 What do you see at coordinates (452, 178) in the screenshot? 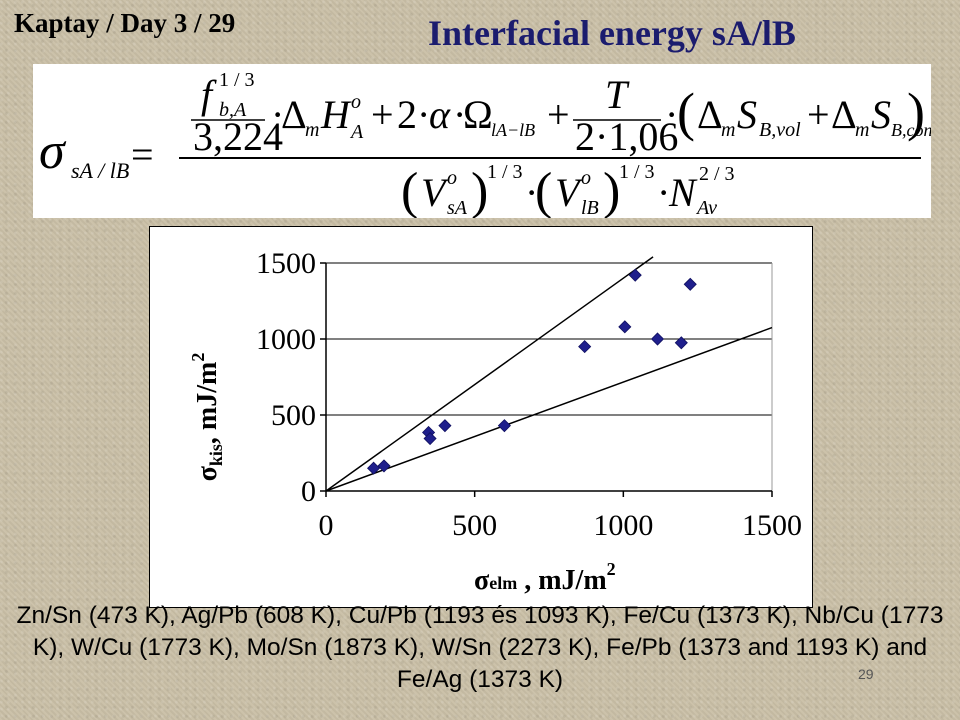
I see `den-V1-sup: o` at bounding box center [452, 178].